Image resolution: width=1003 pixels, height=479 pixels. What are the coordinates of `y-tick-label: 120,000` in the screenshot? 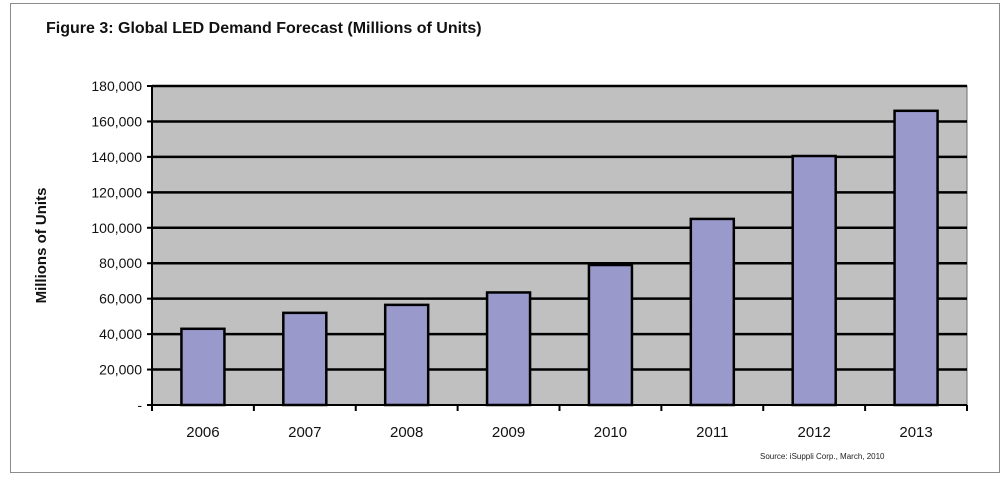 It's located at (116, 192).